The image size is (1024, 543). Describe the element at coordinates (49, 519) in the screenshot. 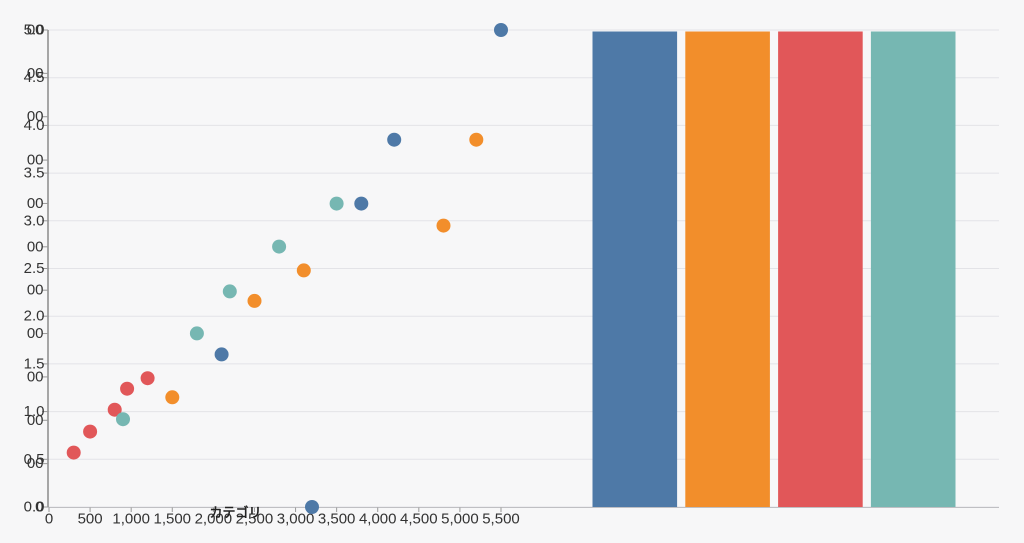

I see `x-tick-label: 0` at that location.